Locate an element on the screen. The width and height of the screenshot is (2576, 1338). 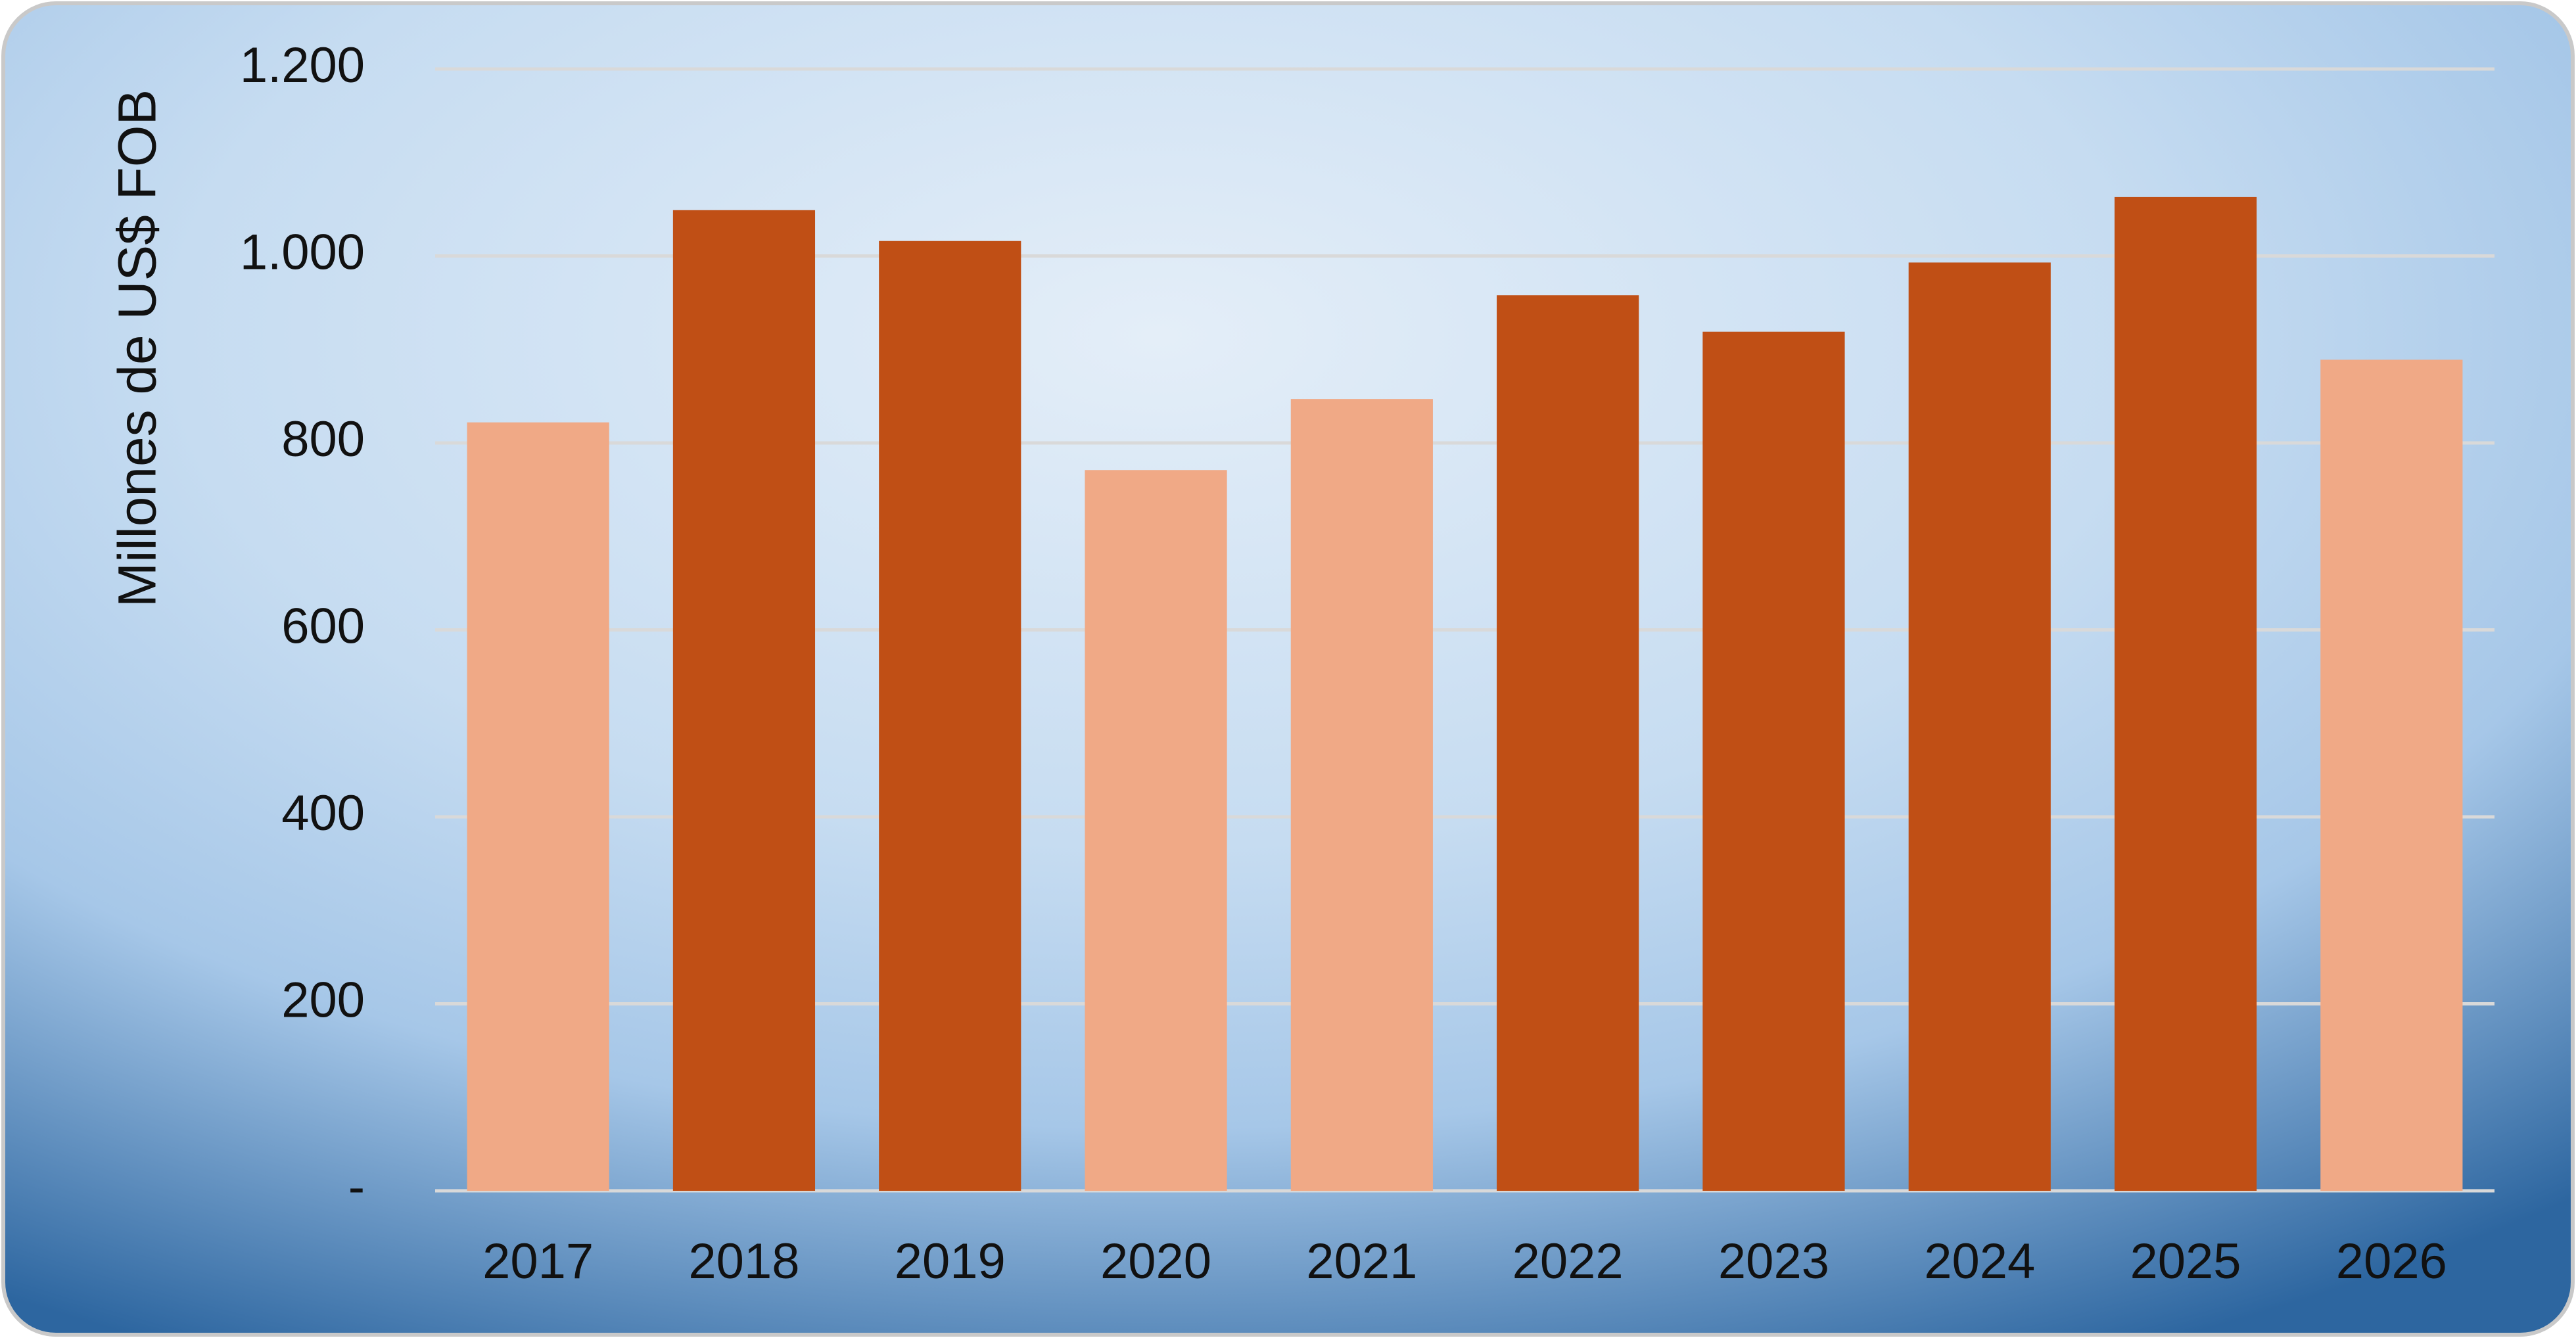
x-tick-label: 2021 is located at coordinates (1361, 1261).